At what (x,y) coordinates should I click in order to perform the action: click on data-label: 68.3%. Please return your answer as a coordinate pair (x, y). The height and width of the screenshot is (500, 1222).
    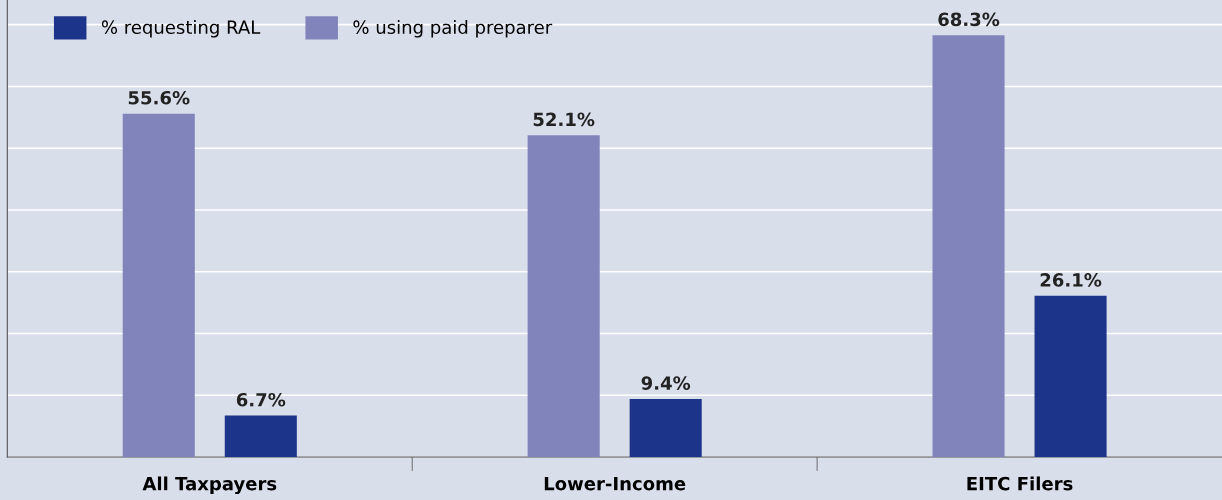
    Looking at the image, I should click on (969, 19).